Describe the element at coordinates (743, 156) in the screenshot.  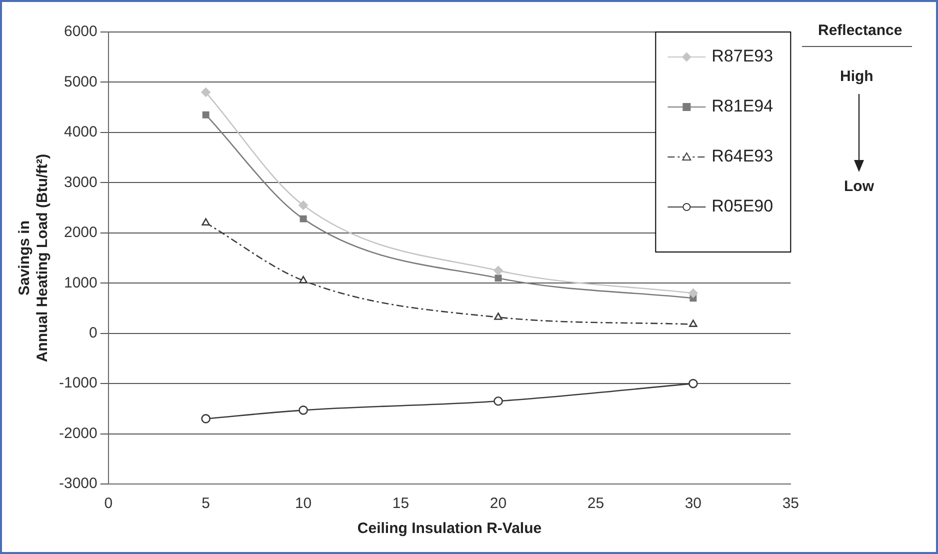
I see `legend-label: R64E93` at that location.